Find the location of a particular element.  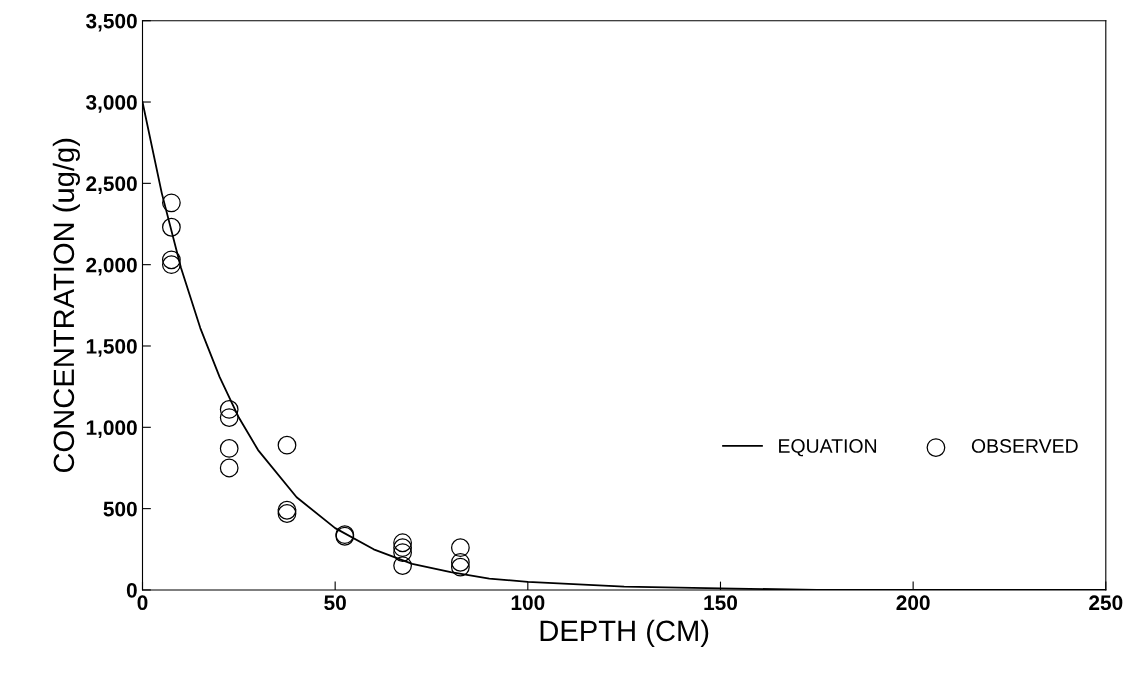

x-tick-label: 0 is located at coordinates (142, 603).